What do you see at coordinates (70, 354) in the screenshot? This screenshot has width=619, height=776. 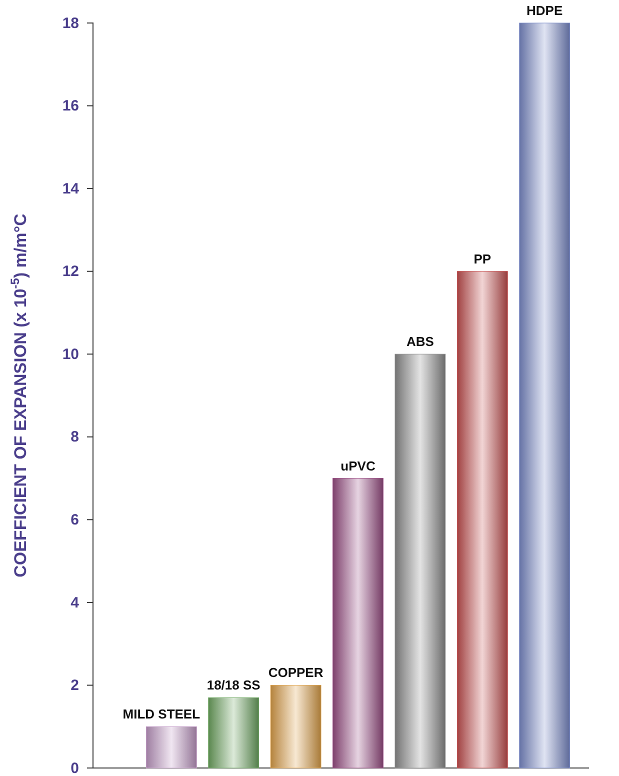 I see `y-tick-label: 10` at bounding box center [70, 354].